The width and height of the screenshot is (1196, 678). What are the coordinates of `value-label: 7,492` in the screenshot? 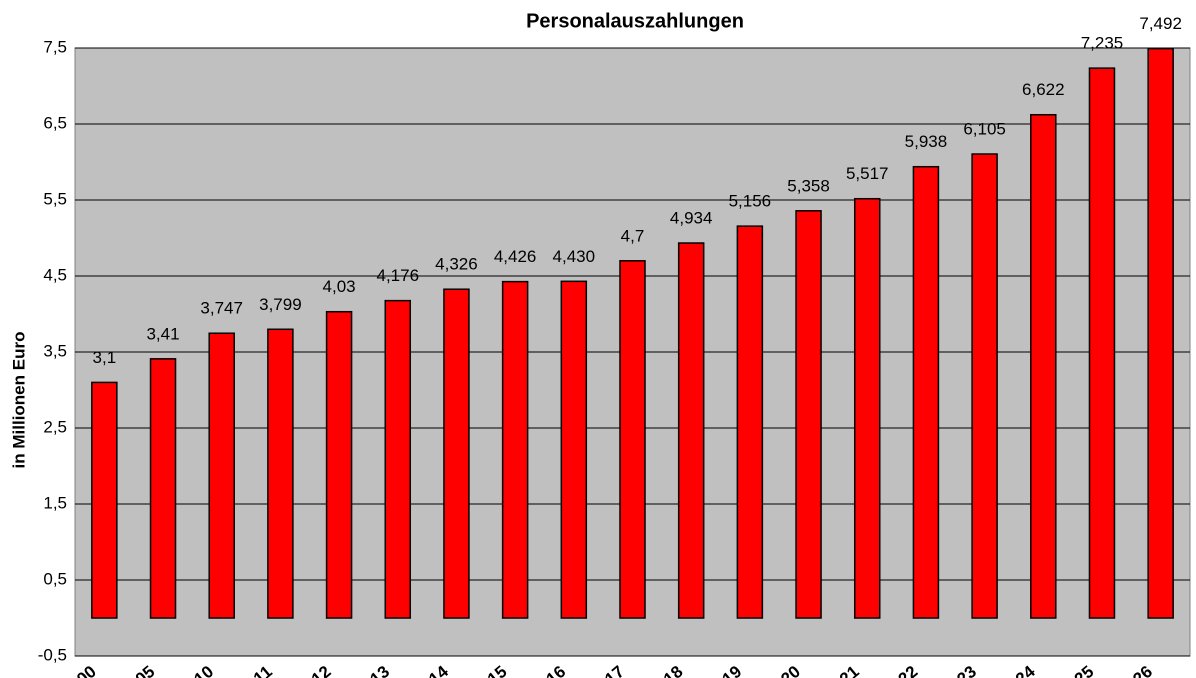 It's located at (1160, 23).